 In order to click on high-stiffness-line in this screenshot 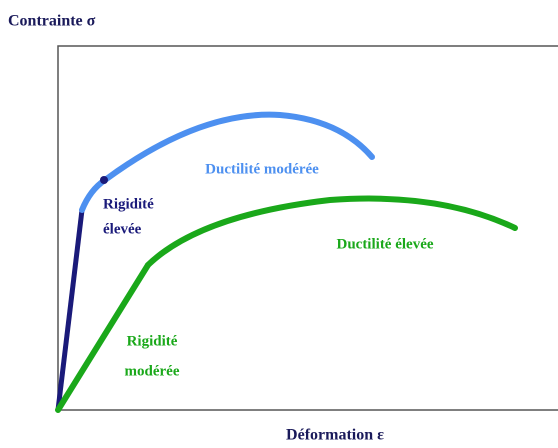, I will do `click(70, 310)`.